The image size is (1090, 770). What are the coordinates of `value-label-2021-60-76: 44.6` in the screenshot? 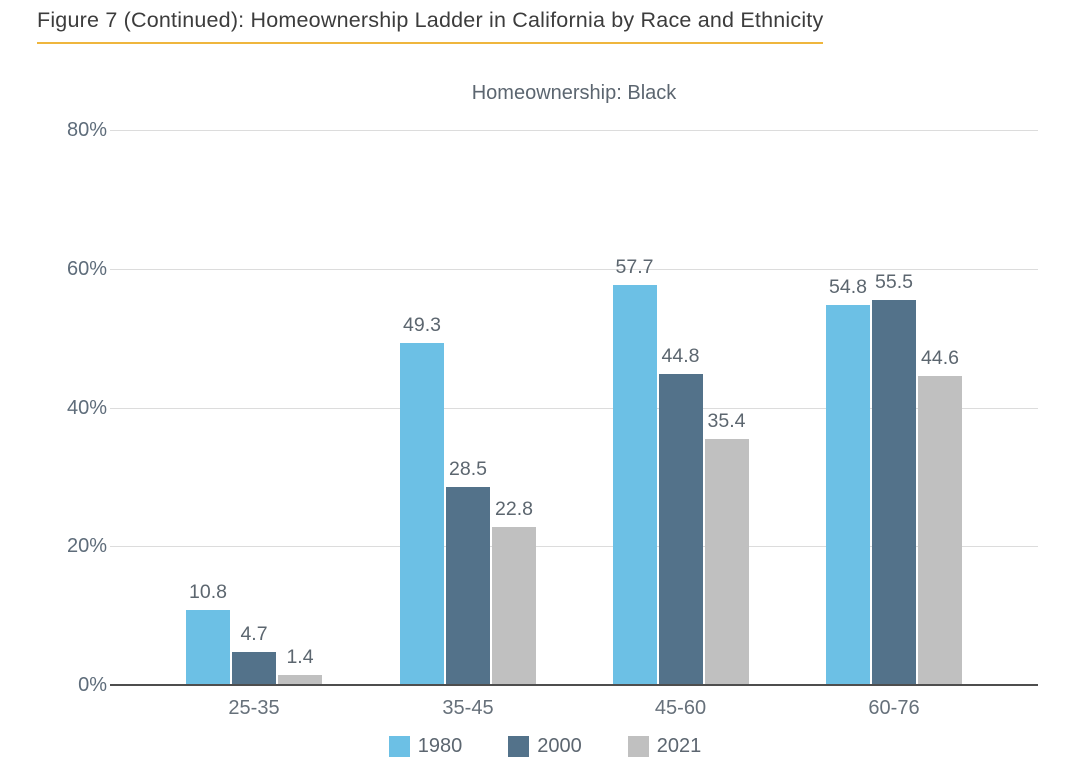 It's located at (940, 357).